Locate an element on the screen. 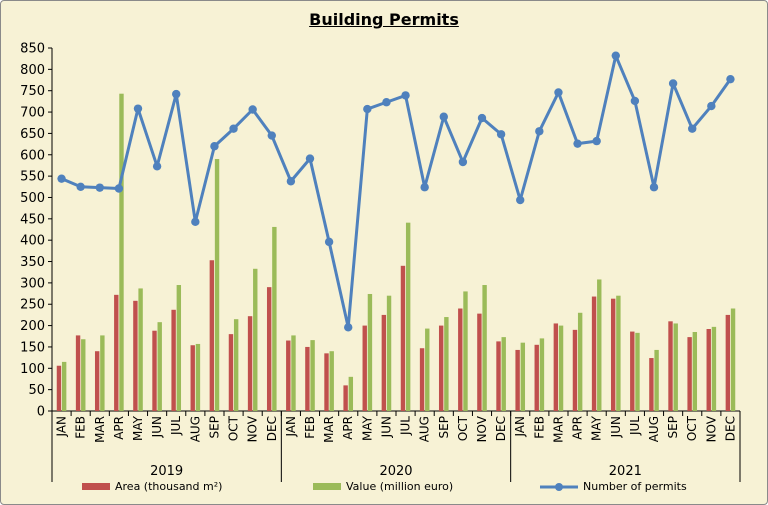 The image size is (768, 505). y-tick-label: 50 is located at coordinates (36, 390).